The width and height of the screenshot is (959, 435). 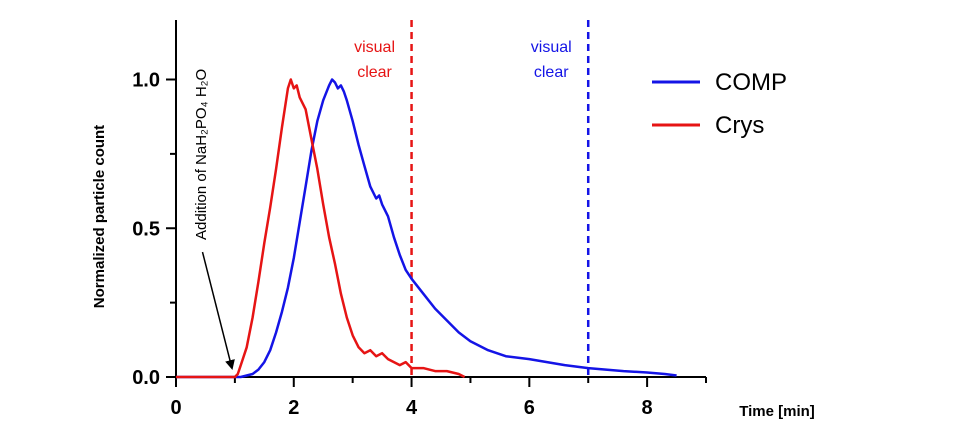 I want to click on x-axis-title: Time [min], so click(x=777, y=411).